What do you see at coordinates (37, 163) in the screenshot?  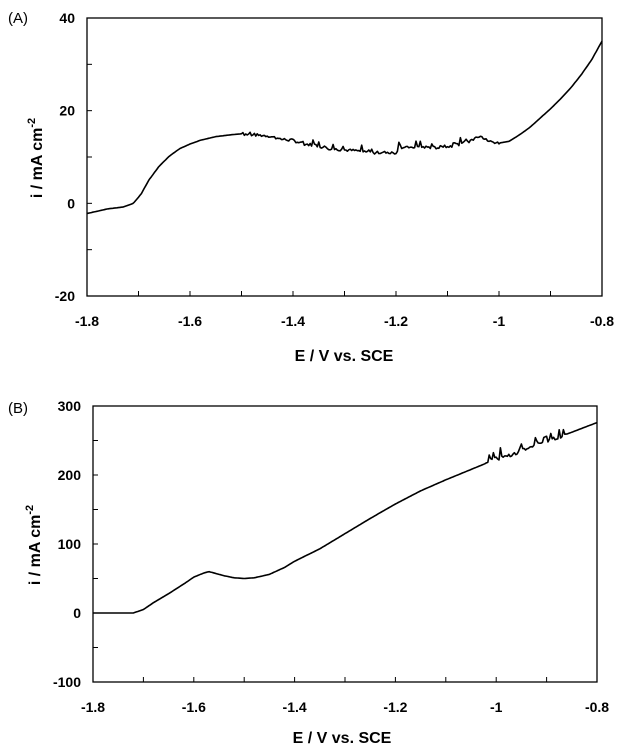 I see `chart-a-y-axis-title-main: i / mA cm` at bounding box center [37, 163].